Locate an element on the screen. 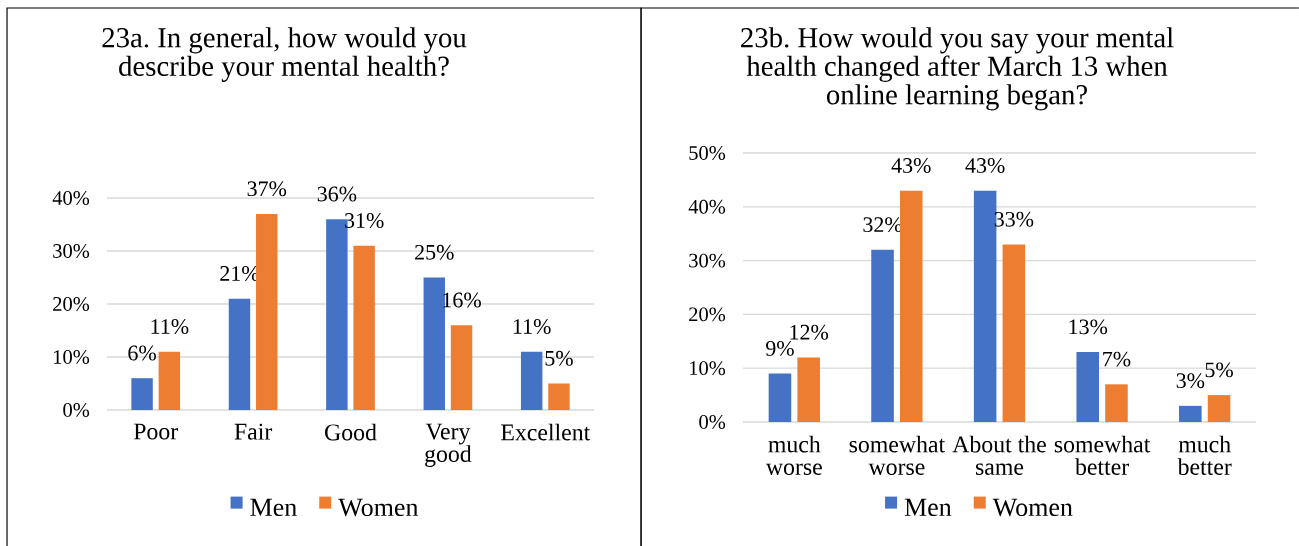  data-label: 25% is located at coordinates (434, 252).